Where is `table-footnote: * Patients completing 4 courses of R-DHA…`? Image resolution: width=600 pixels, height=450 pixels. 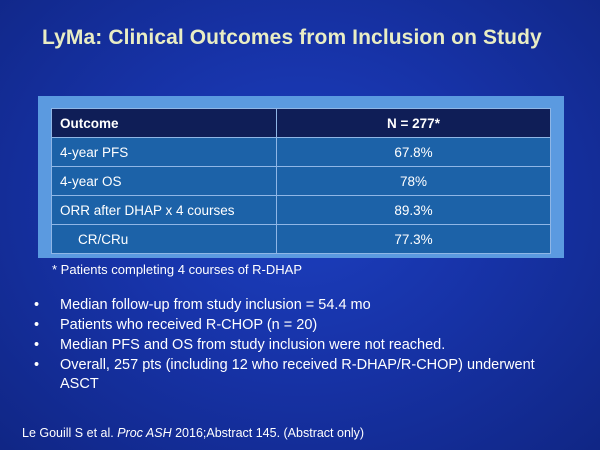 table-footnote: * Patients completing 4 courses of R-DHA… is located at coordinates (177, 269).